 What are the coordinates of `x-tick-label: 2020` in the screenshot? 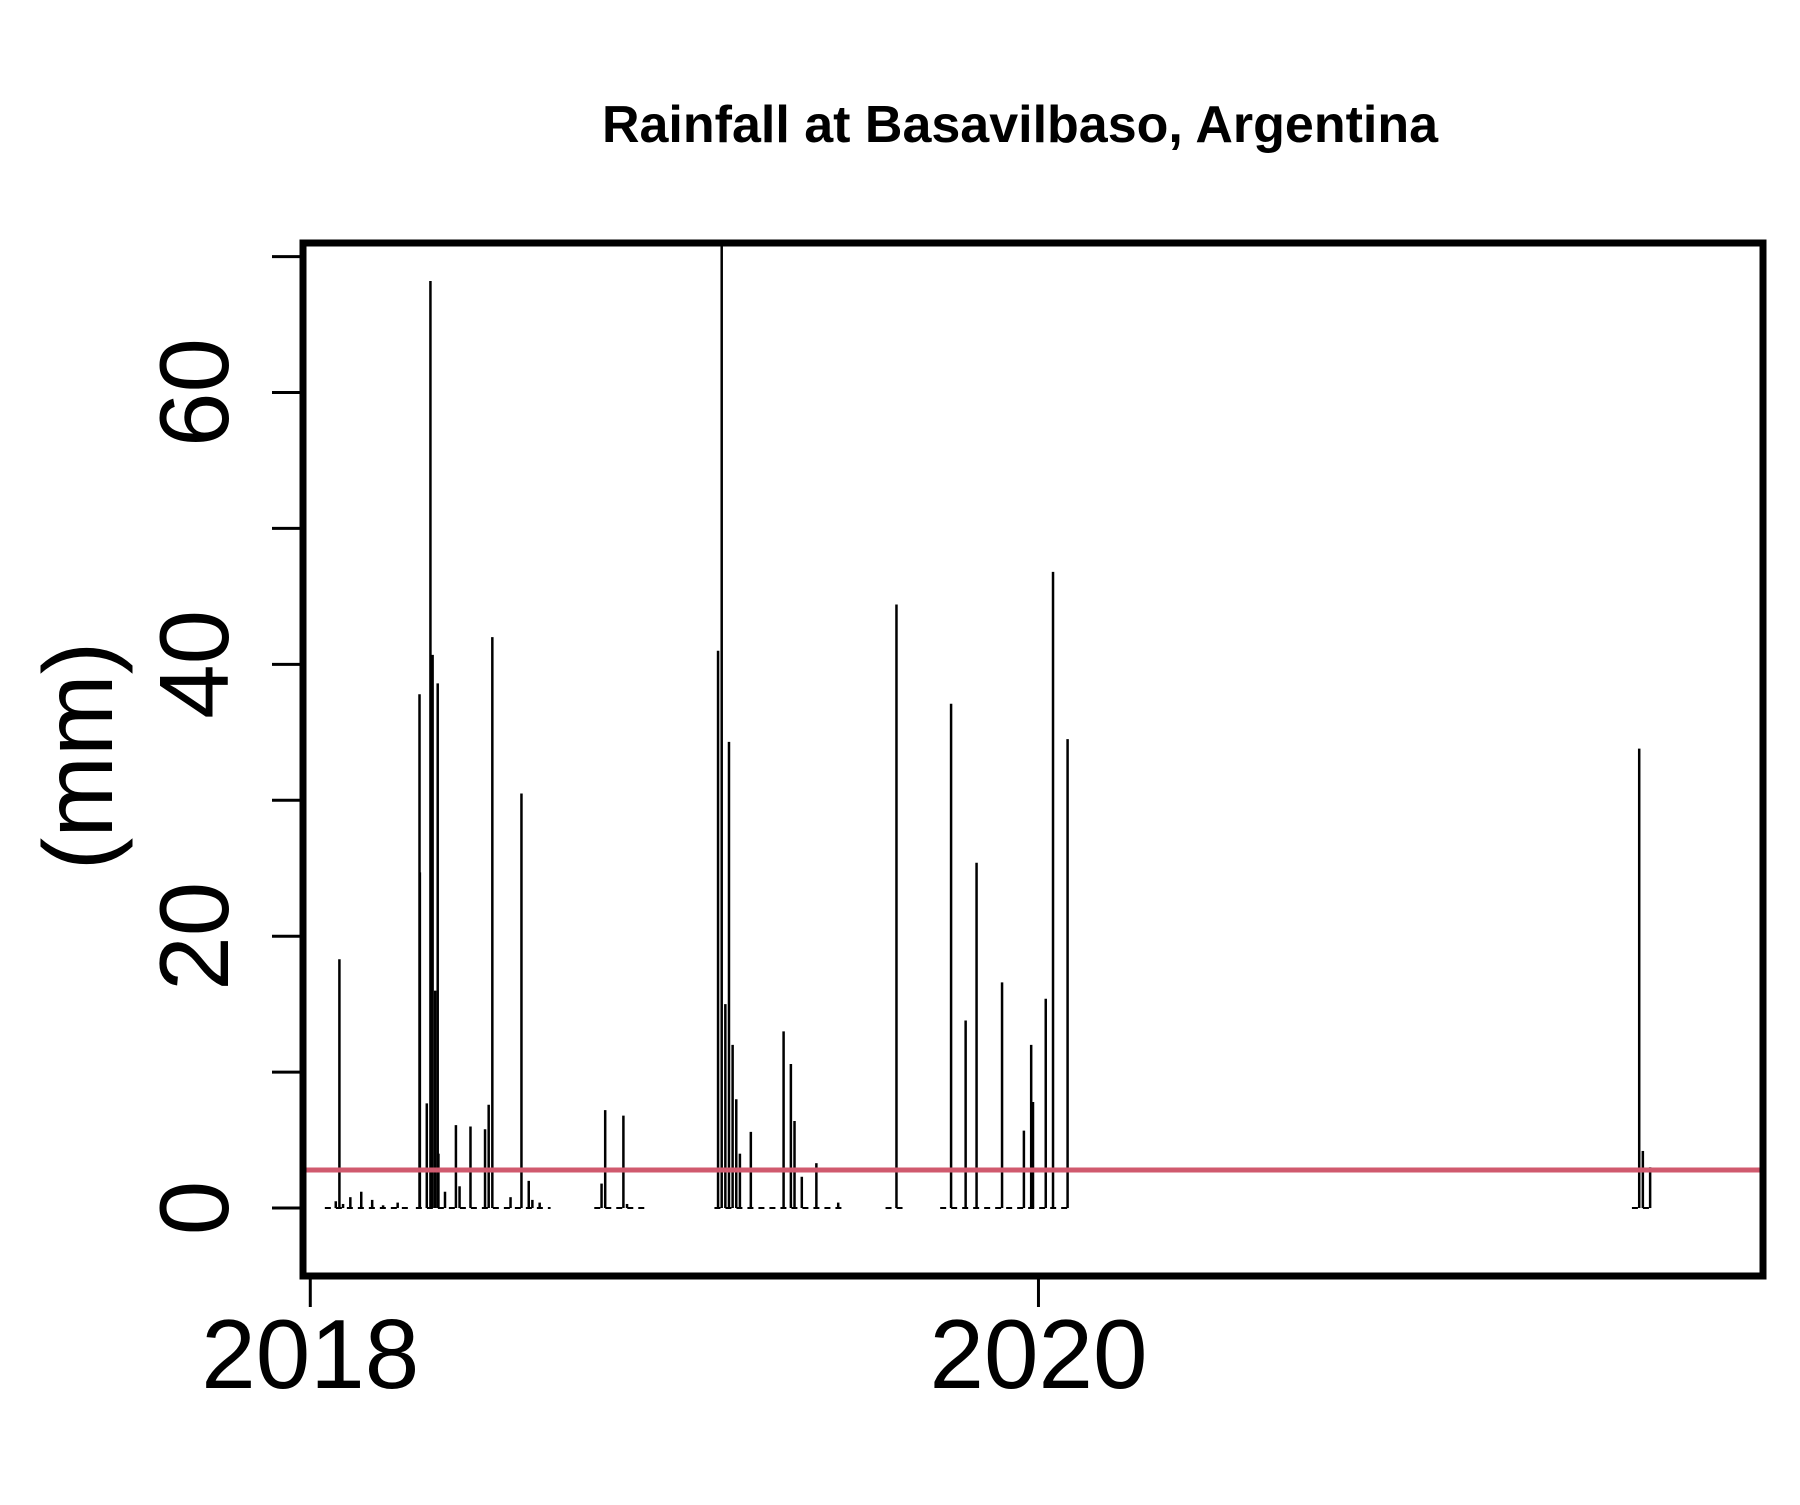 It's located at (1038, 1354).